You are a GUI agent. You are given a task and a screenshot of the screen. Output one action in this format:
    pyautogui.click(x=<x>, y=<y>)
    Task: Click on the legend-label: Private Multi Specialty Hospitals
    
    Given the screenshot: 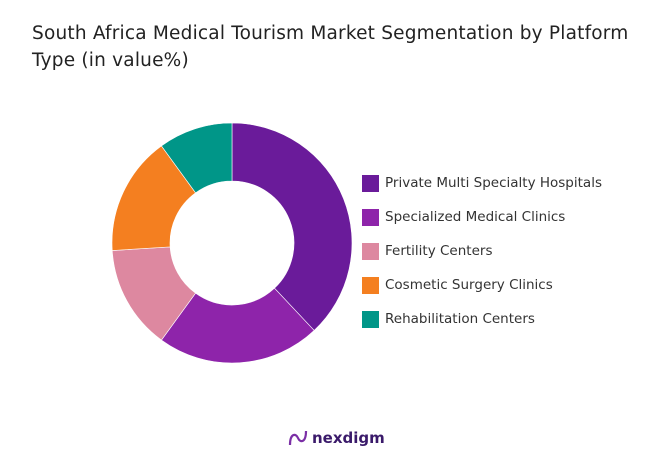 What is the action you would take?
    pyautogui.click(x=493, y=183)
    